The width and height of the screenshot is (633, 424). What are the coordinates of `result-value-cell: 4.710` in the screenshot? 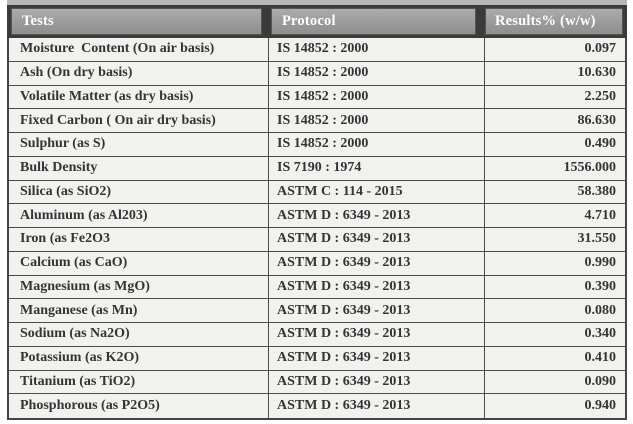 It's located at (600, 215).